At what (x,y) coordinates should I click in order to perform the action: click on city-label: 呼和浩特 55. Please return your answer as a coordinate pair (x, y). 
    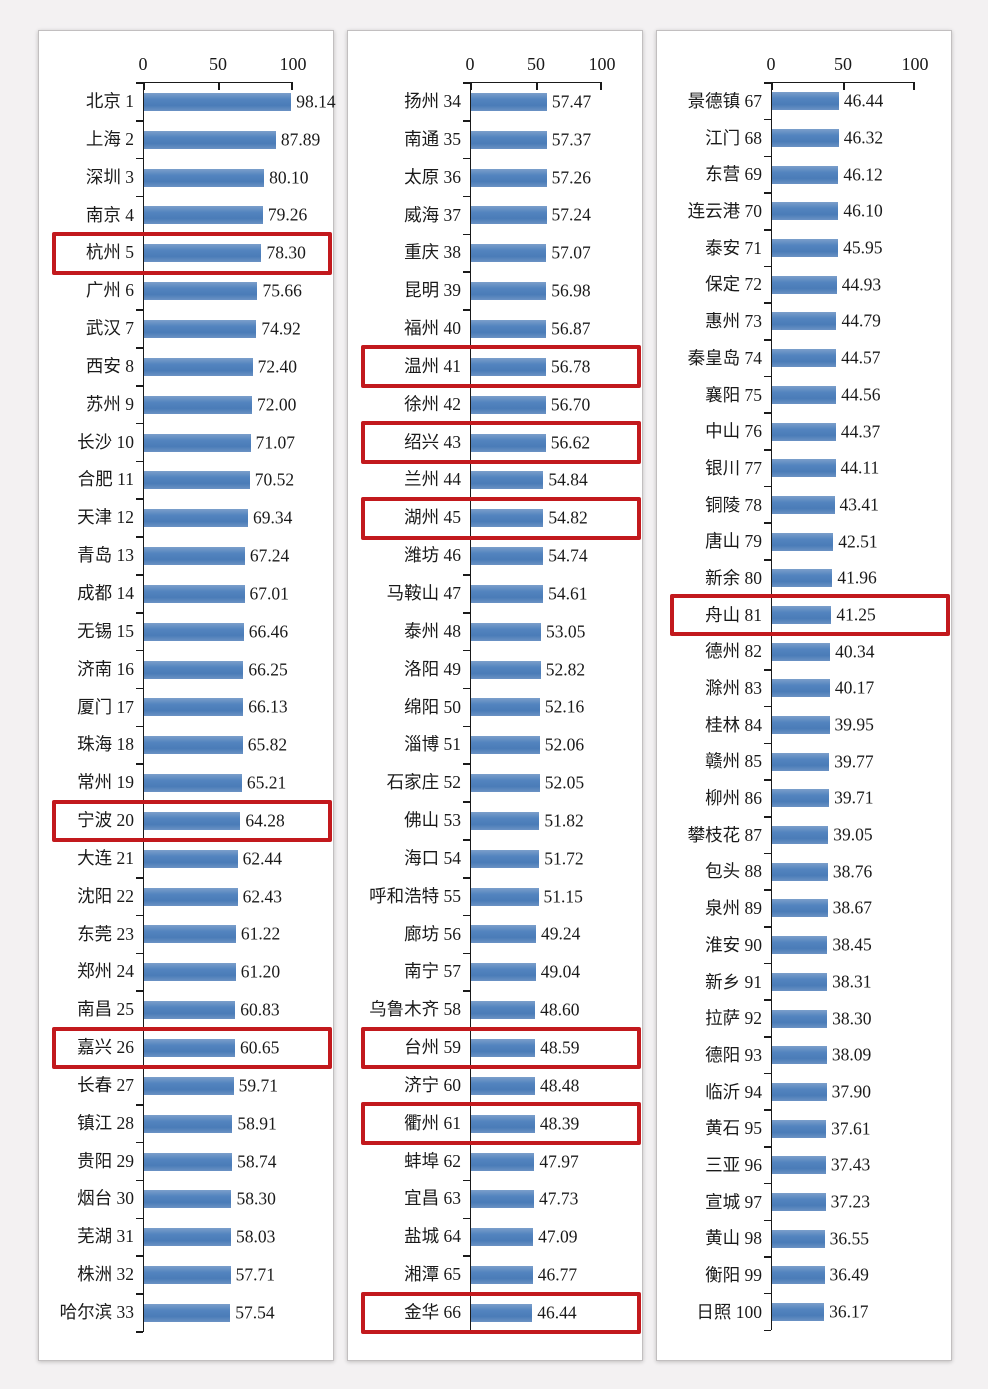
    Looking at the image, I should click on (415, 895).